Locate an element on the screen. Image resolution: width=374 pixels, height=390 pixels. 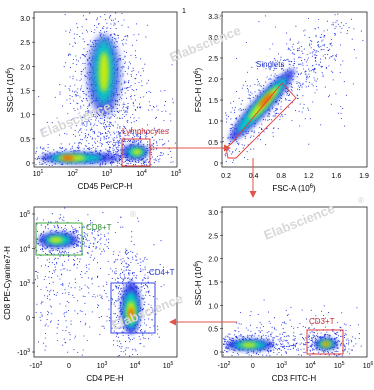
gating-arrows is located at coordinates (203, 235).